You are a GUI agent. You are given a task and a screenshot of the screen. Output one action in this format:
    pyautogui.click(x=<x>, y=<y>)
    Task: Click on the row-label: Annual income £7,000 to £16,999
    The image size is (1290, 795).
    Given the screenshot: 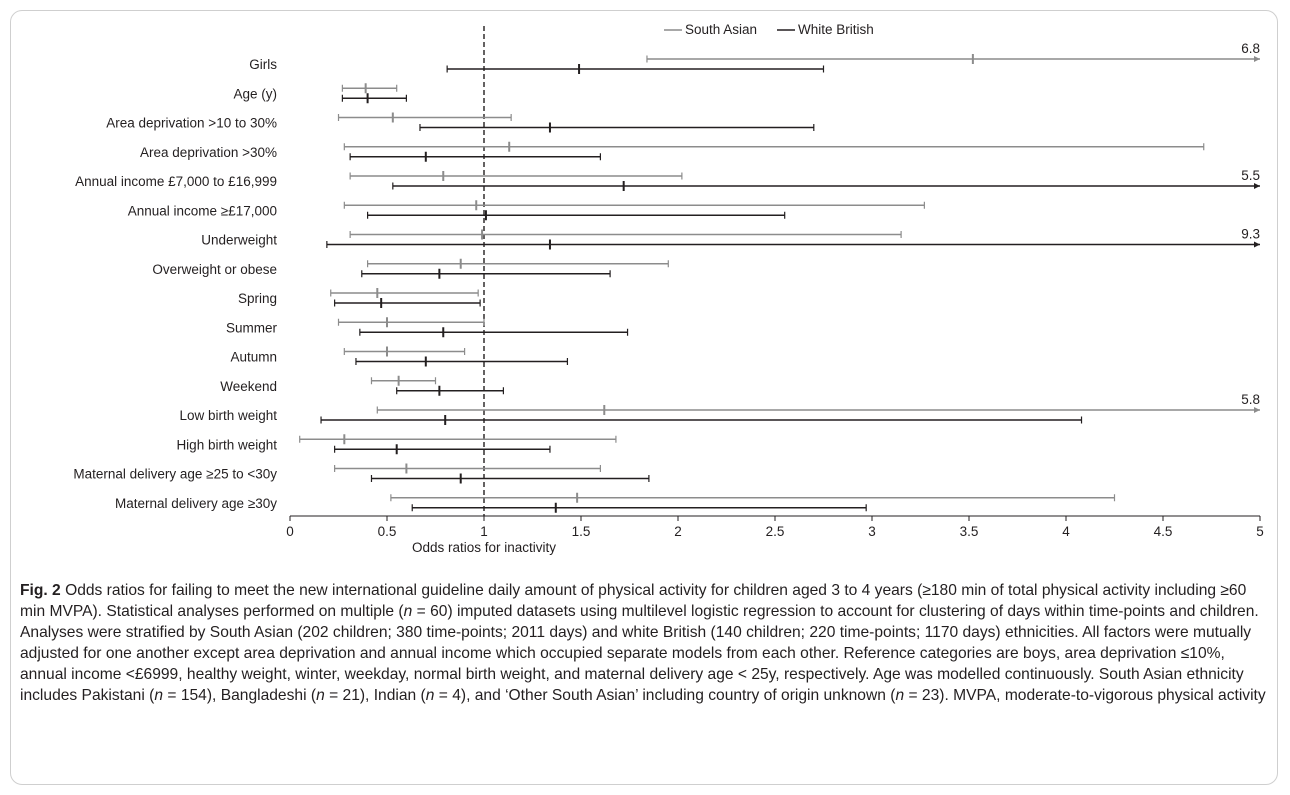 What is the action you would take?
    pyautogui.click(x=176, y=181)
    